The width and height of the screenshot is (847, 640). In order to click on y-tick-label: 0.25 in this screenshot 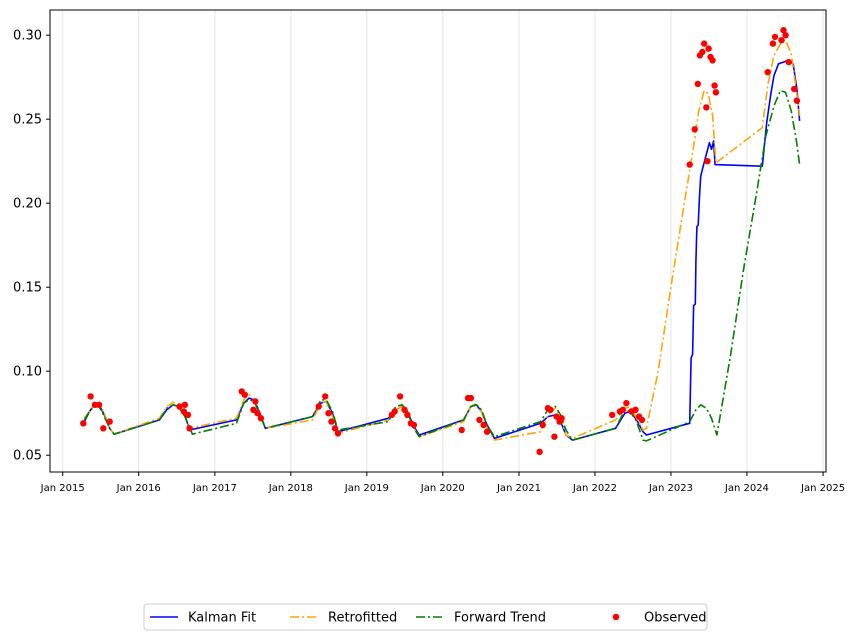, I will do `click(27, 120)`.